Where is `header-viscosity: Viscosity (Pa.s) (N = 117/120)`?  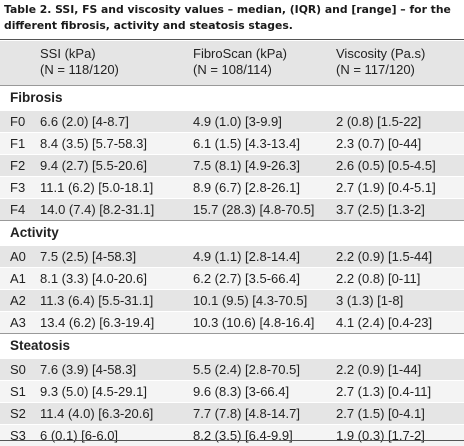 header-viscosity: Viscosity (Pa.s) (N = 117/120) is located at coordinates (380, 62).